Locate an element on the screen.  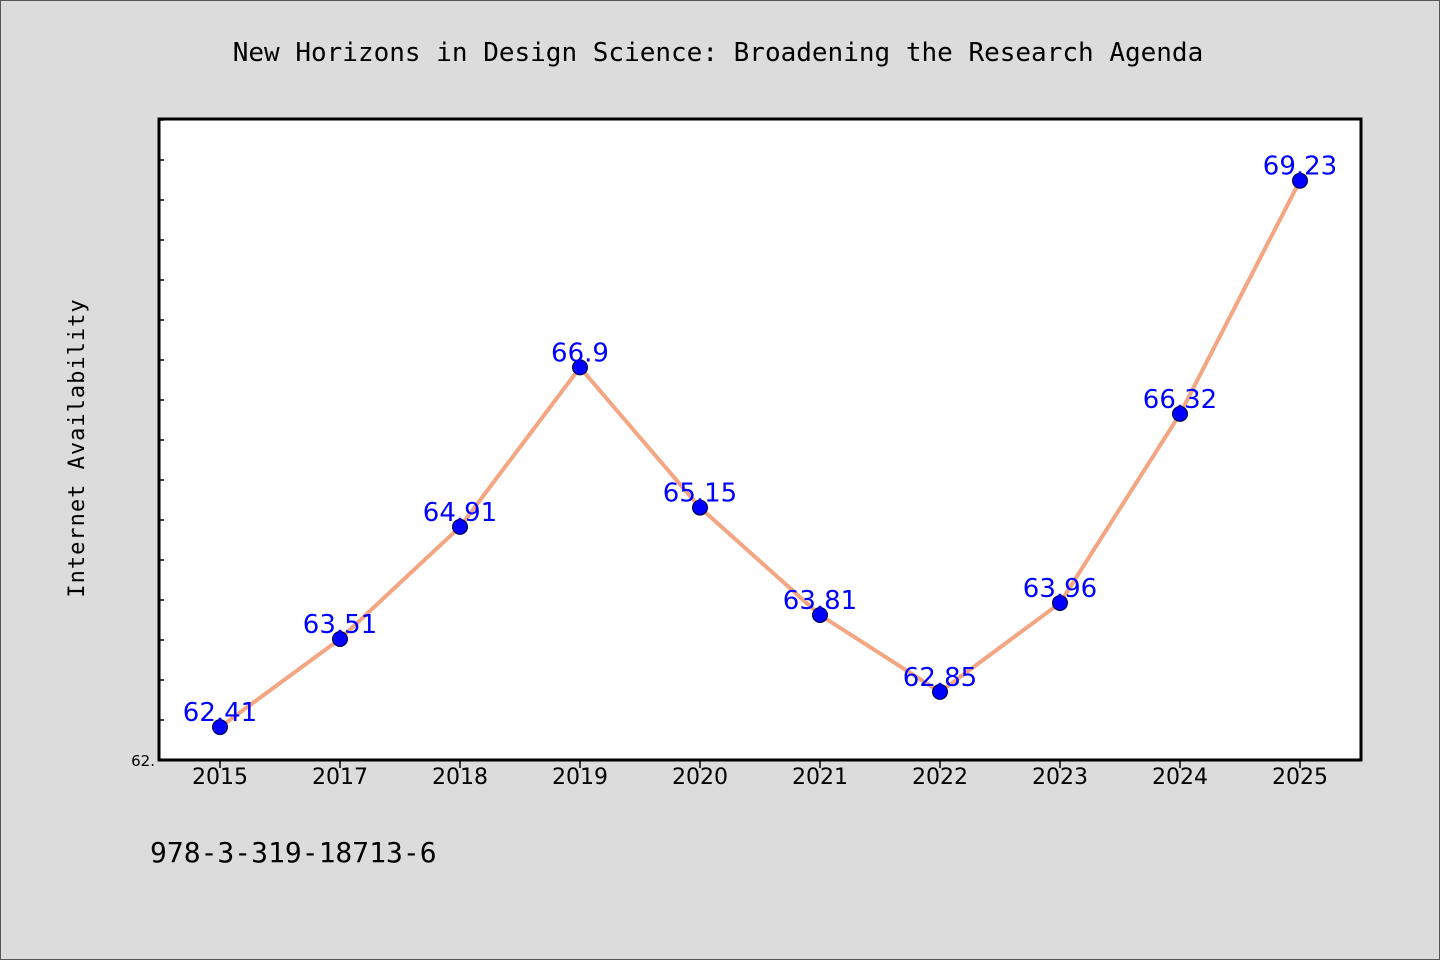
x-tick-label: 2023 is located at coordinates (1060, 777).